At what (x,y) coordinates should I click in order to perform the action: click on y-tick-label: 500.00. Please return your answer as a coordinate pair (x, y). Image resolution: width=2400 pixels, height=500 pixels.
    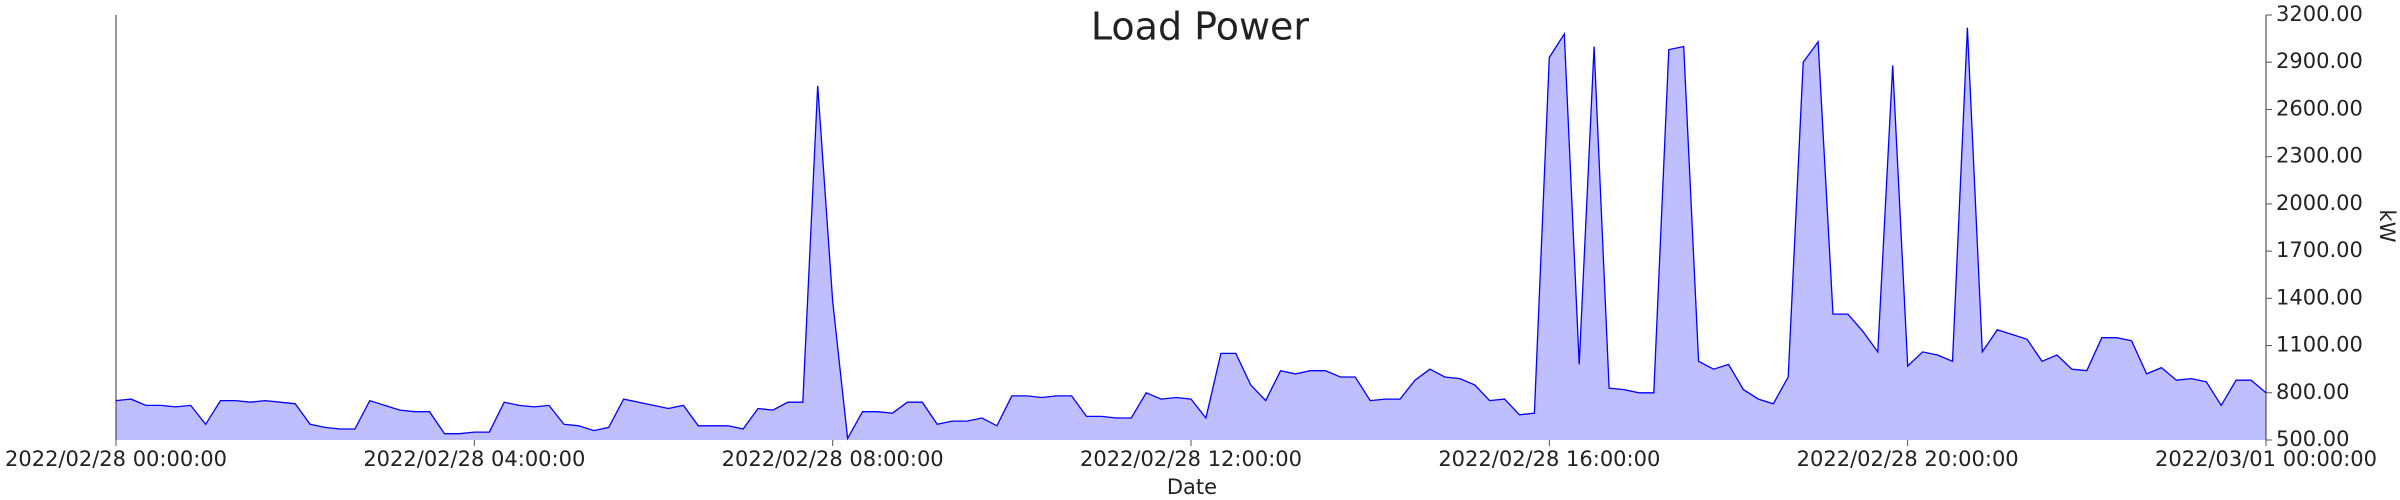
    Looking at the image, I should click on (2312, 439).